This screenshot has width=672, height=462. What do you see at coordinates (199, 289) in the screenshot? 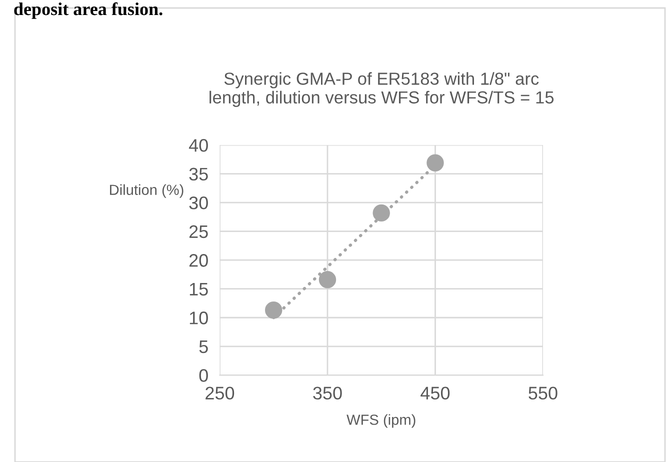
I see `y-tick-label: 15` at bounding box center [199, 289].